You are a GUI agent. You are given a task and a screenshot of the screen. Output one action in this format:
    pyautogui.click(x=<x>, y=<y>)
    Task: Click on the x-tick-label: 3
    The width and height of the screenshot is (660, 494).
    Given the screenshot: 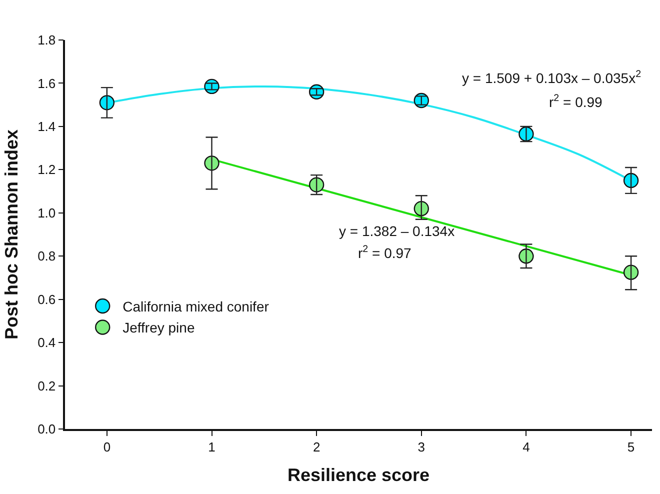 What is the action you would take?
    pyautogui.click(x=422, y=446)
    